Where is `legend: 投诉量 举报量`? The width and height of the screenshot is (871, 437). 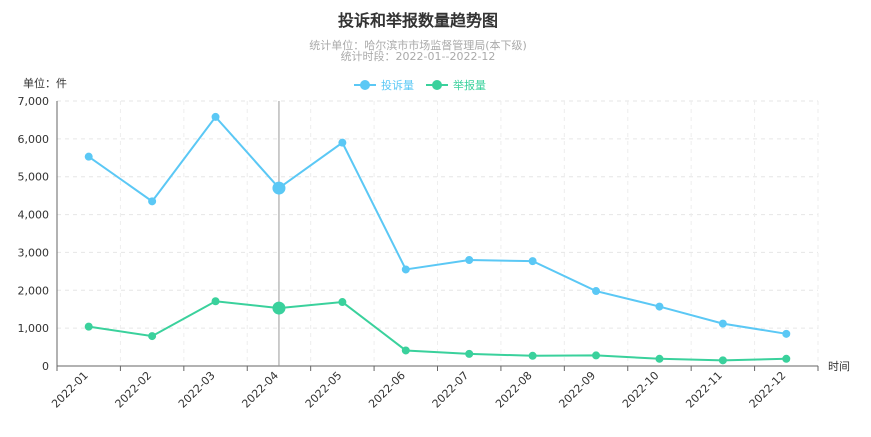 legend: 投诉量 举报量 is located at coordinates (420, 85).